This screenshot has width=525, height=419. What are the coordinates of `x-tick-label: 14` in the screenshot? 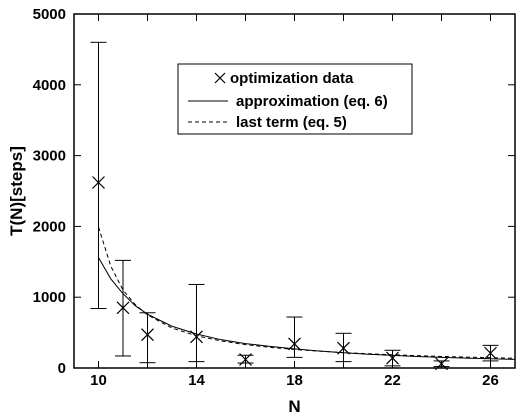 It's located at (196, 380).